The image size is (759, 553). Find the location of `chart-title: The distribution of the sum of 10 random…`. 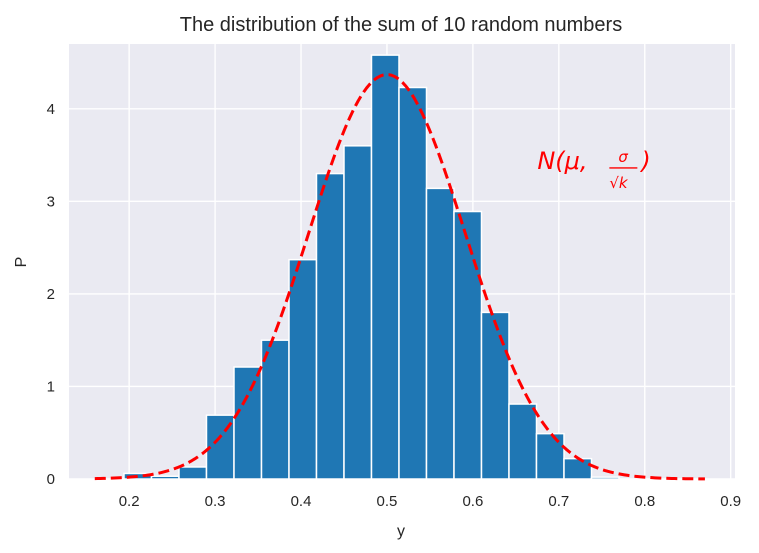

chart-title: The distribution of the sum of 10 random… is located at coordinates (401, 25).